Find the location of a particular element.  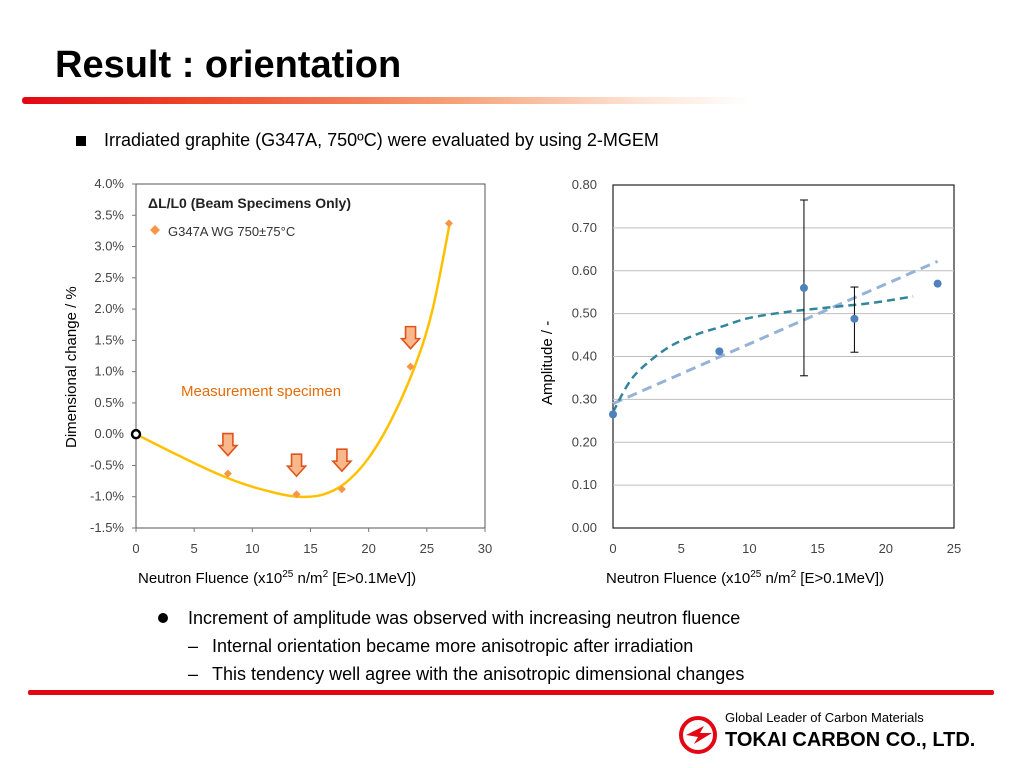

footer-tagline: Global Leader of Carbon Materials is located at coordinates (824, 717).